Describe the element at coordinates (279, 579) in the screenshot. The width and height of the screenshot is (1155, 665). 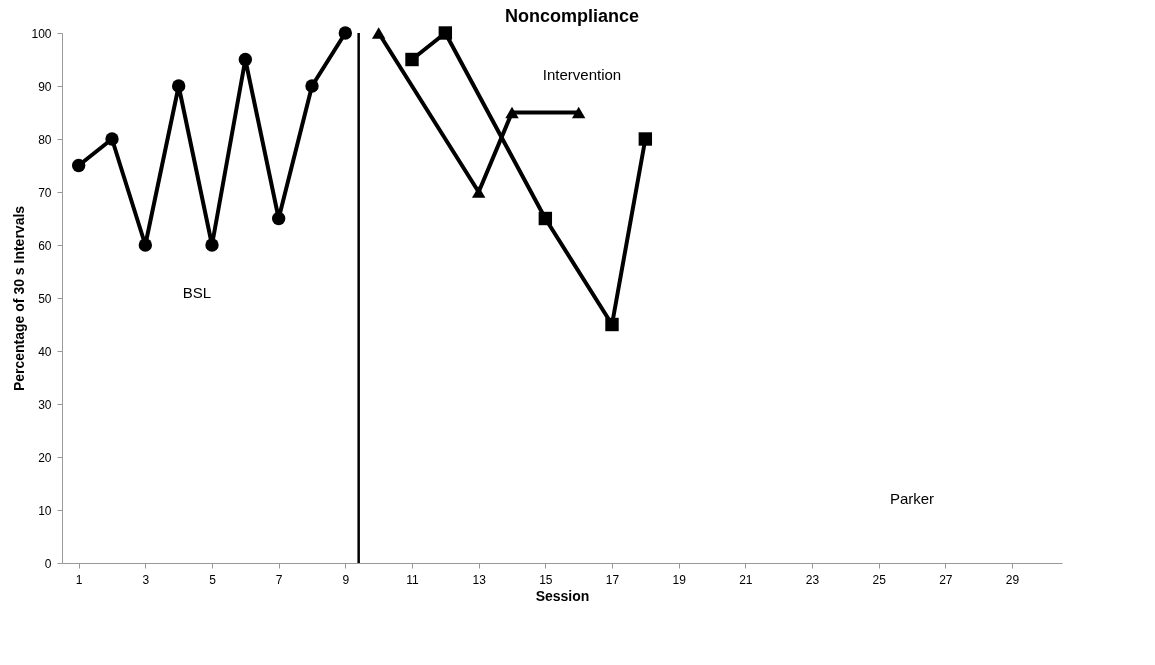
I see `x-tick-label: 7` at that location.